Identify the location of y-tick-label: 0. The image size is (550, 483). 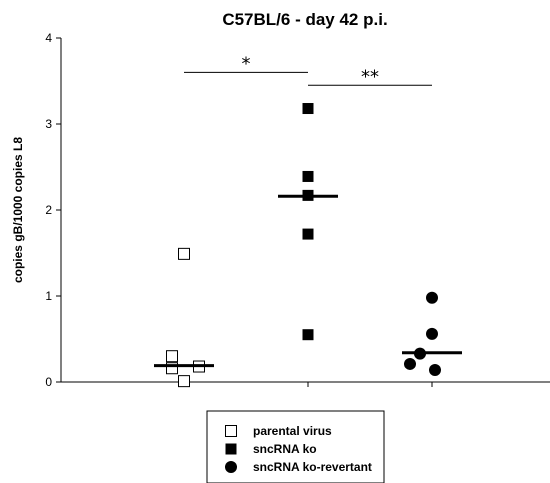
(48, 382).